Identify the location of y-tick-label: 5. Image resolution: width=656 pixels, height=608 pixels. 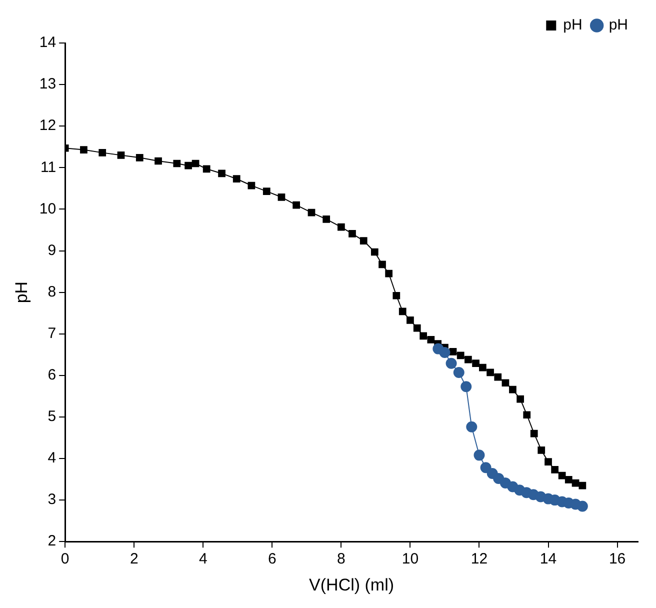
(52, 417).